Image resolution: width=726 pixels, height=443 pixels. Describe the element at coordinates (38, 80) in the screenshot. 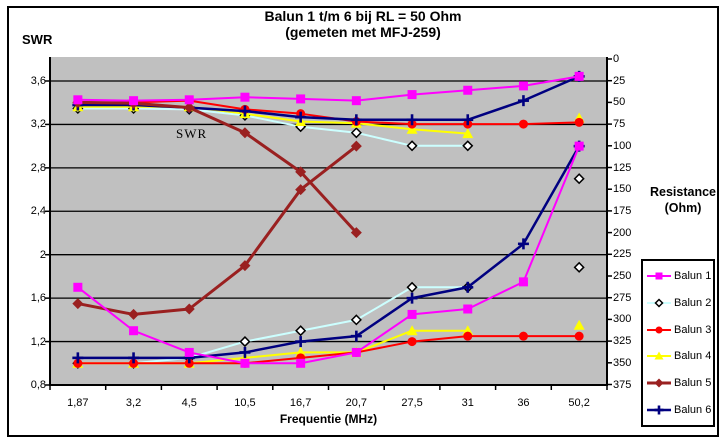

I see `left-axis-tick-label: 3,6` at that location.